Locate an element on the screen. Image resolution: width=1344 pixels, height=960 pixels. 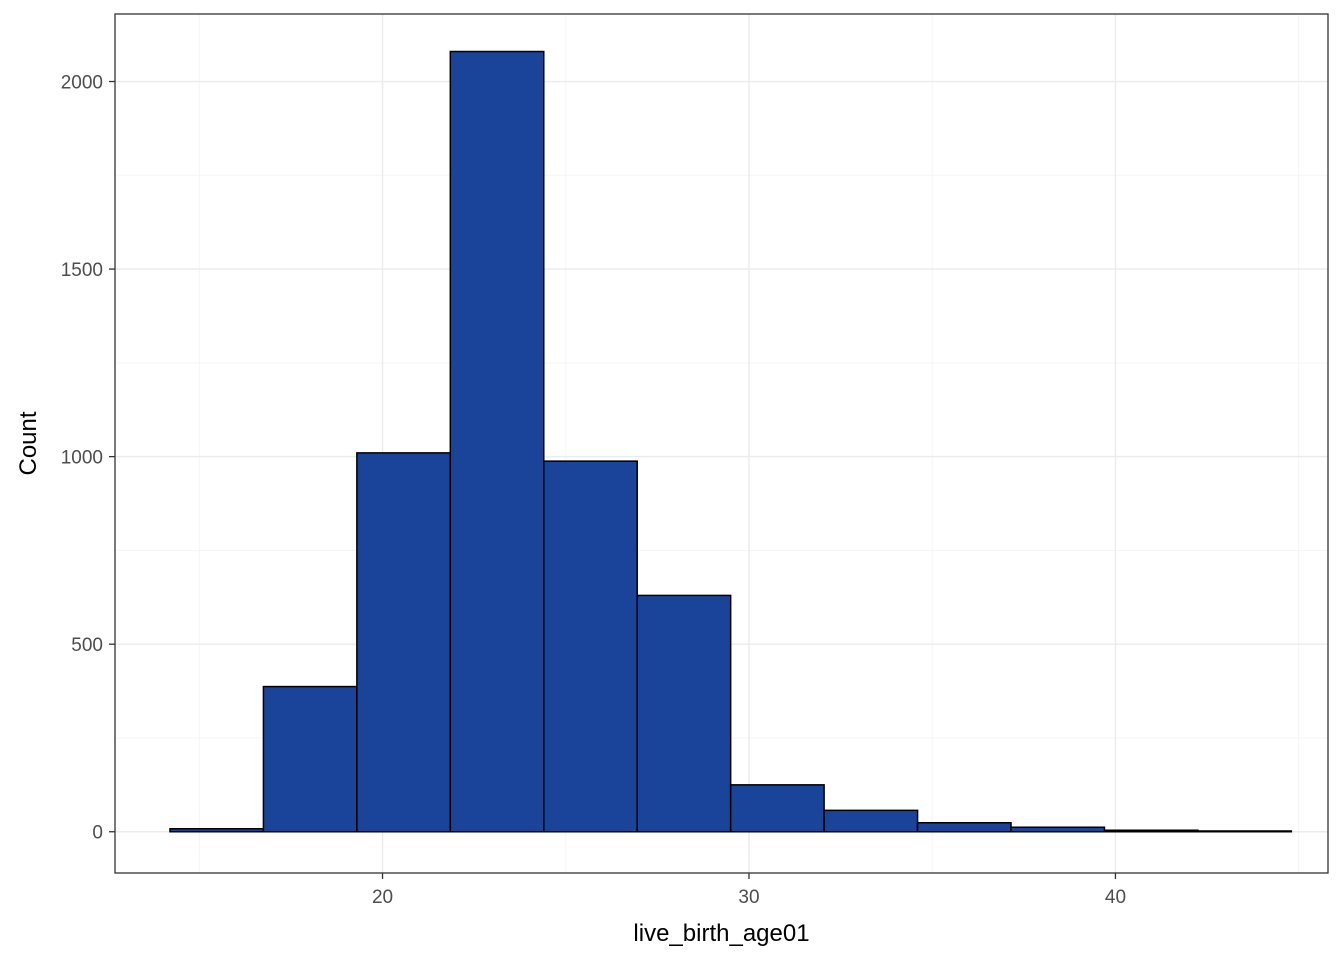
y-axis-title: Count is located at coordinates (28, 443).